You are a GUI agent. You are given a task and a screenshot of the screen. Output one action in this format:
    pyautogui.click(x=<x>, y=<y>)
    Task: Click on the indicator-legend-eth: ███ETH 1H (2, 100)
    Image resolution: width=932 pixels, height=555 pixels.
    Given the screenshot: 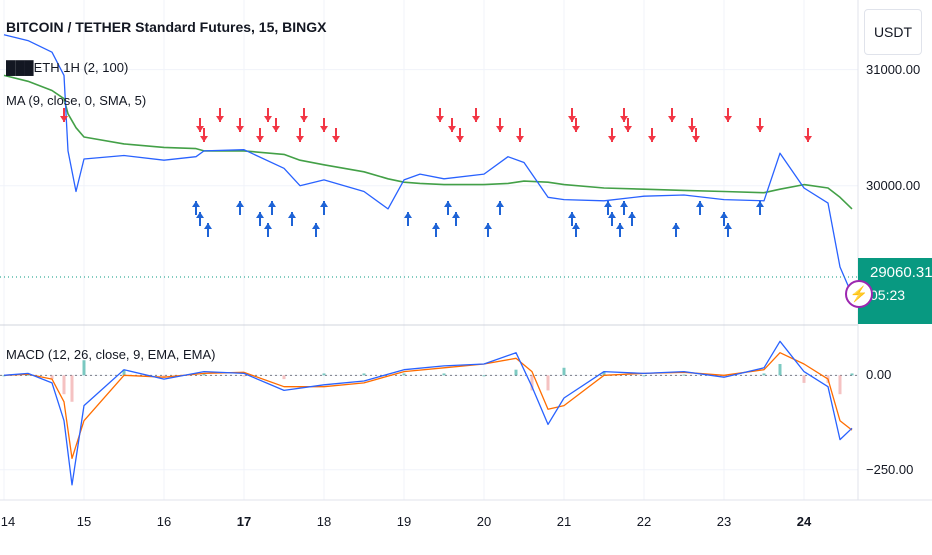 What is the action you would take?
    pyautogui.click(x=67, y=67)
    